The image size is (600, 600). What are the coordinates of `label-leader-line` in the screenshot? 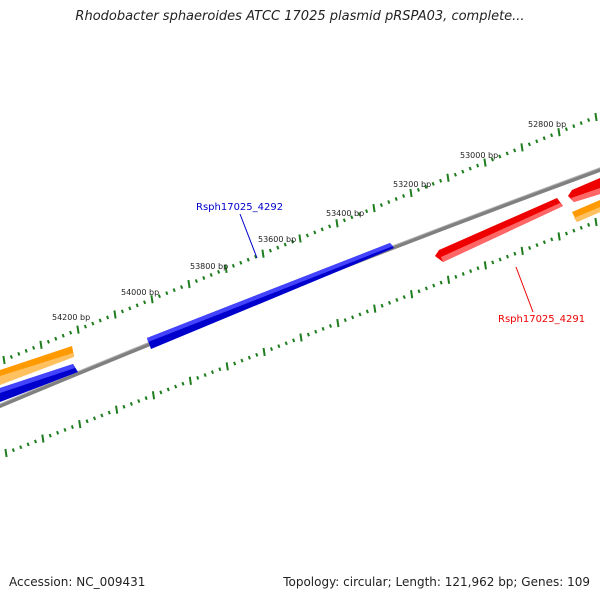 It's located at (524, 289).